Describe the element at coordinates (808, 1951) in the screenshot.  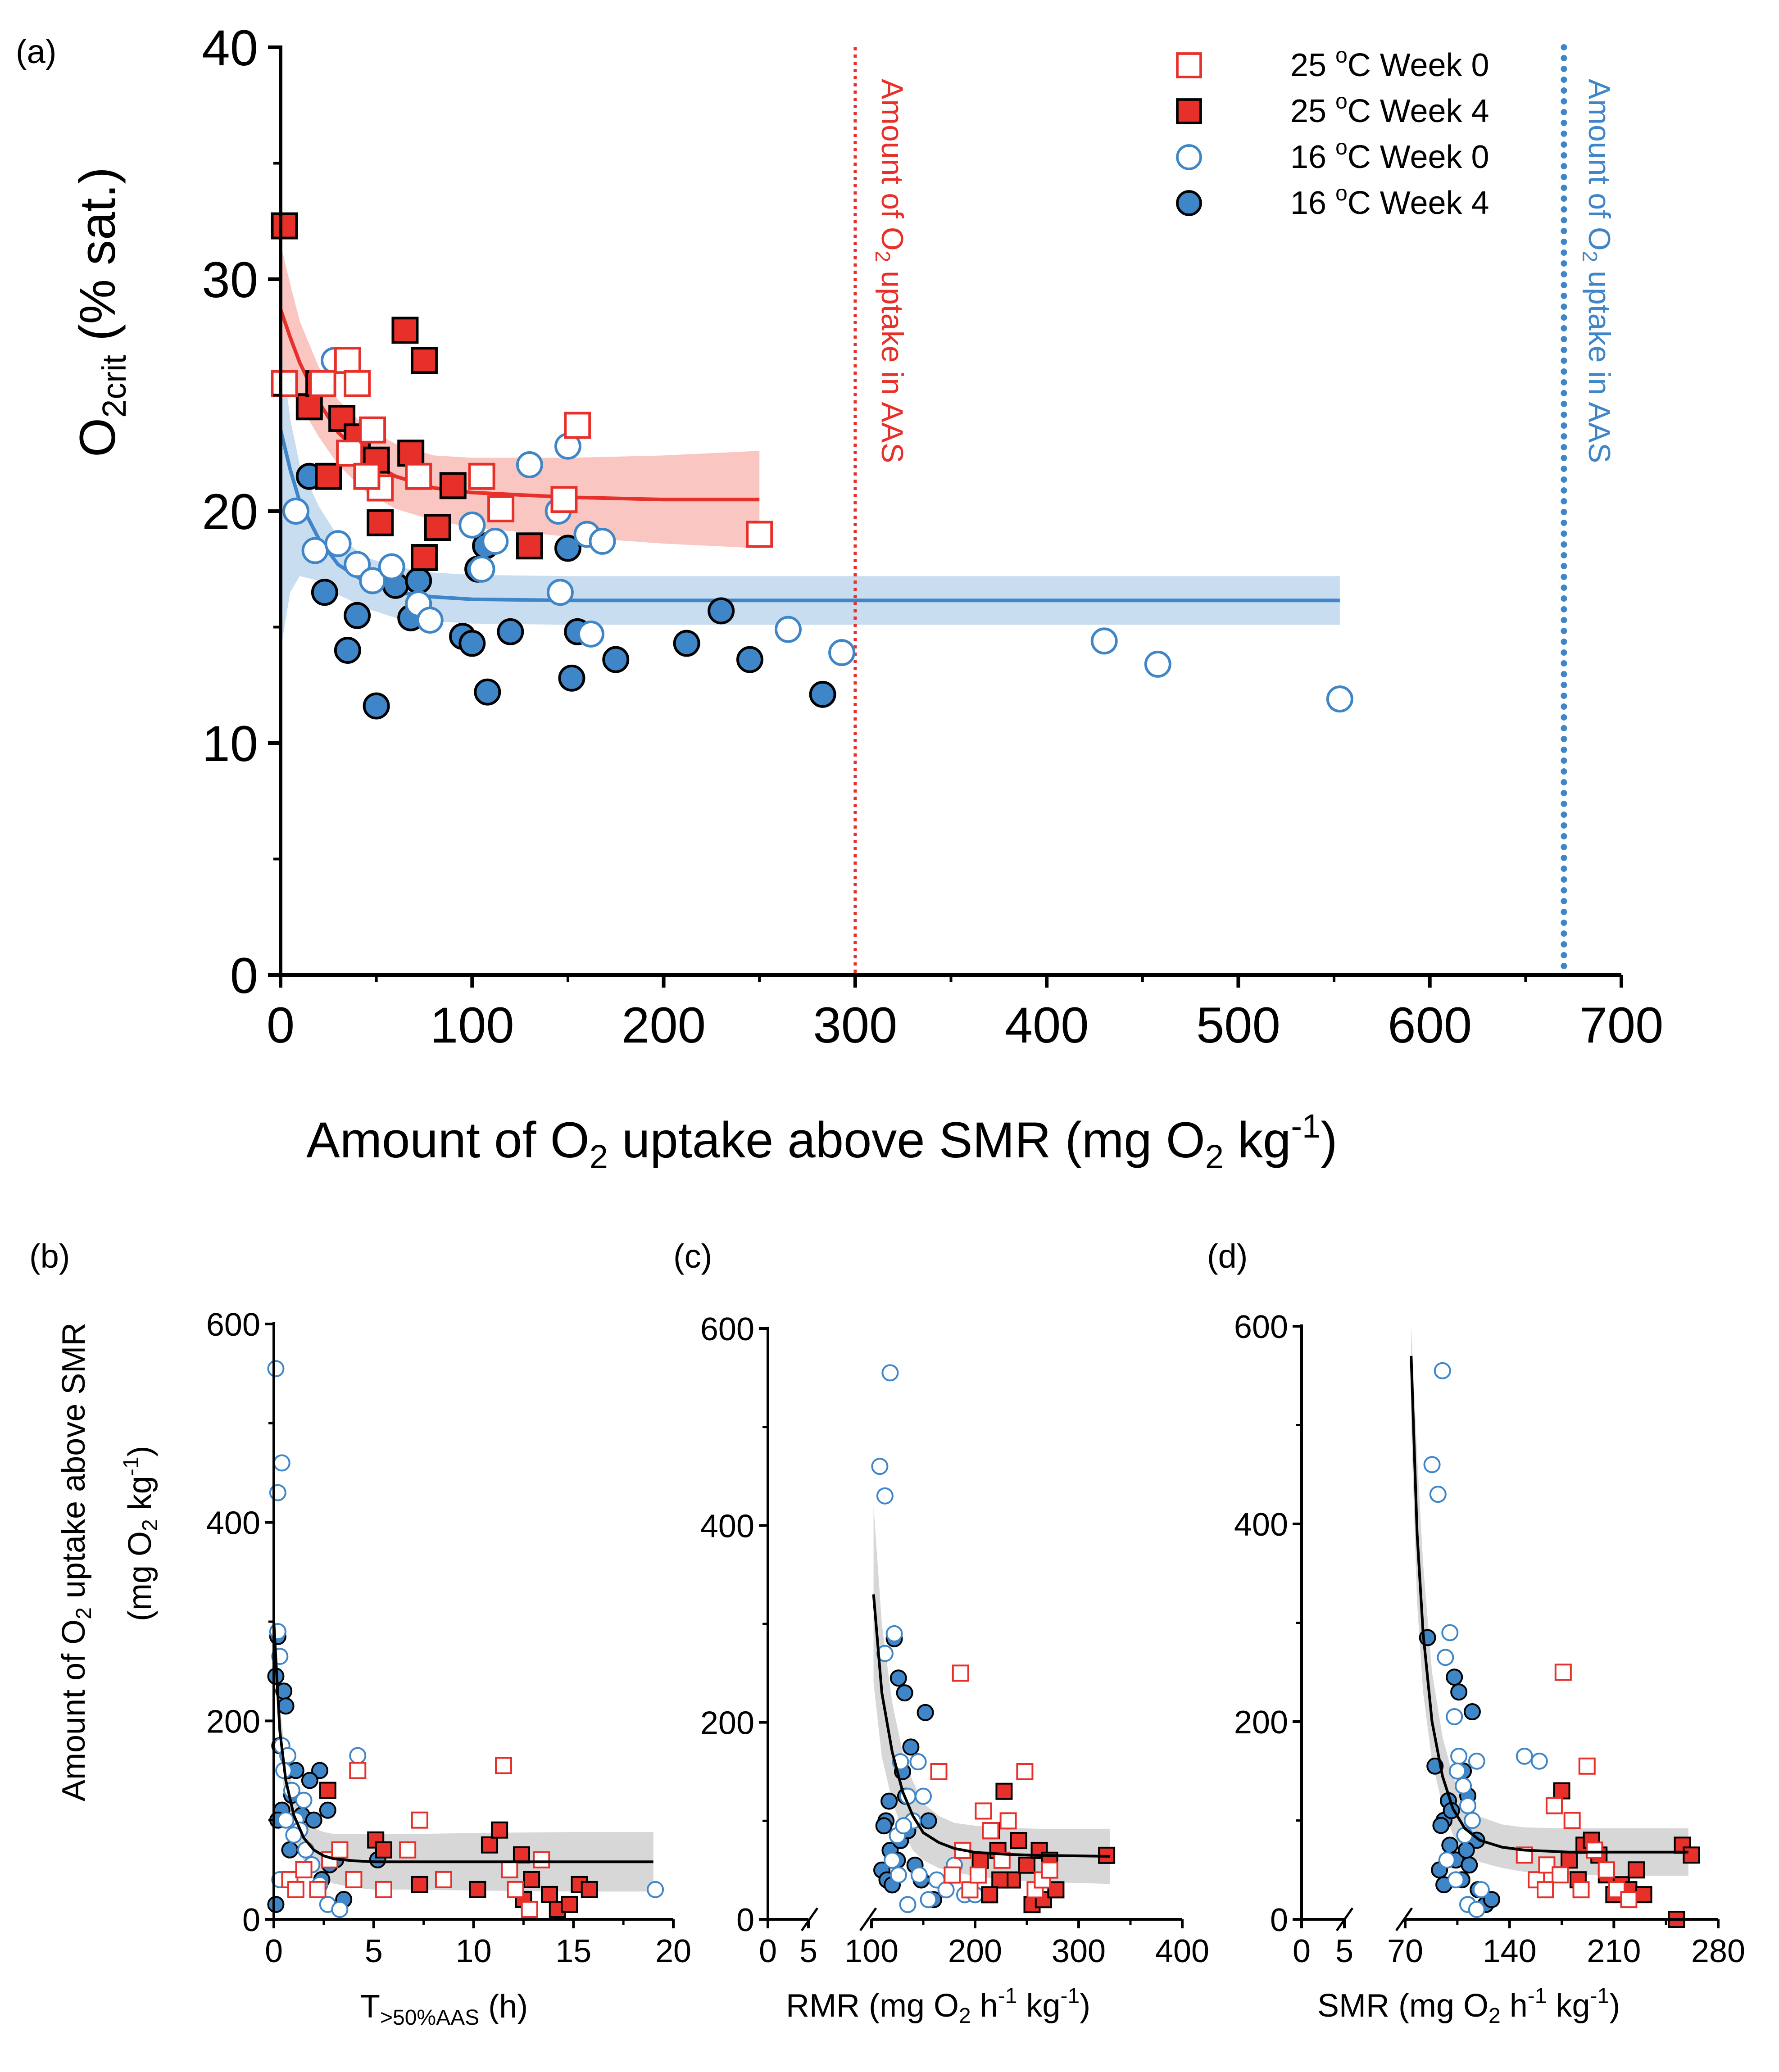
I see `x-tick-label: 5` at that location.